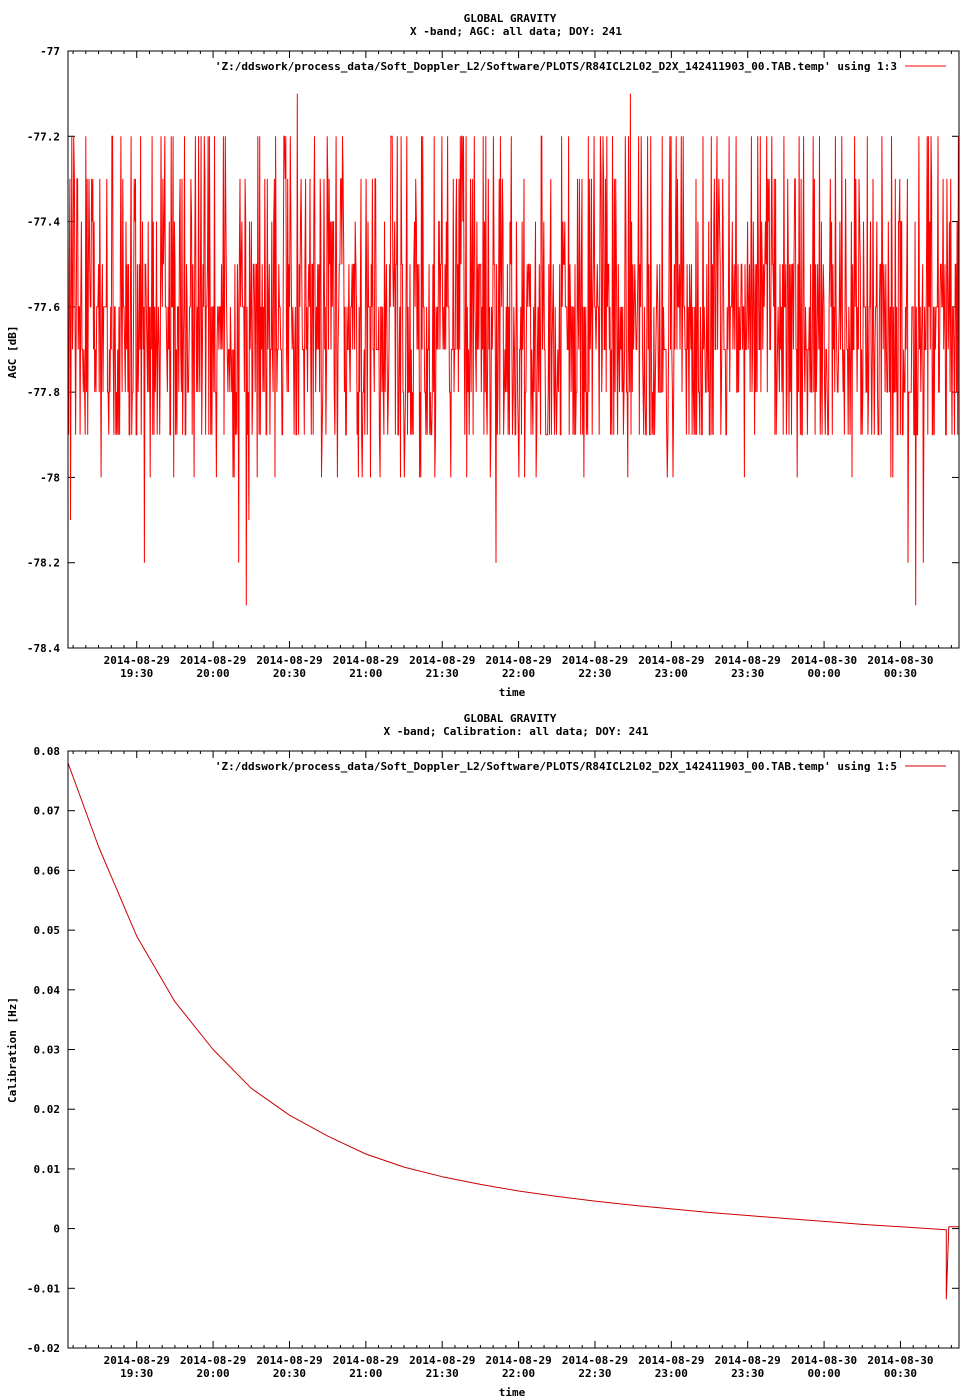 This screenshot has width=980, height=1400. What do you see at coordinates (43, 307) in the screenshot?
I see `y-tick-label: -77.6` at bounding box center [43, 307].